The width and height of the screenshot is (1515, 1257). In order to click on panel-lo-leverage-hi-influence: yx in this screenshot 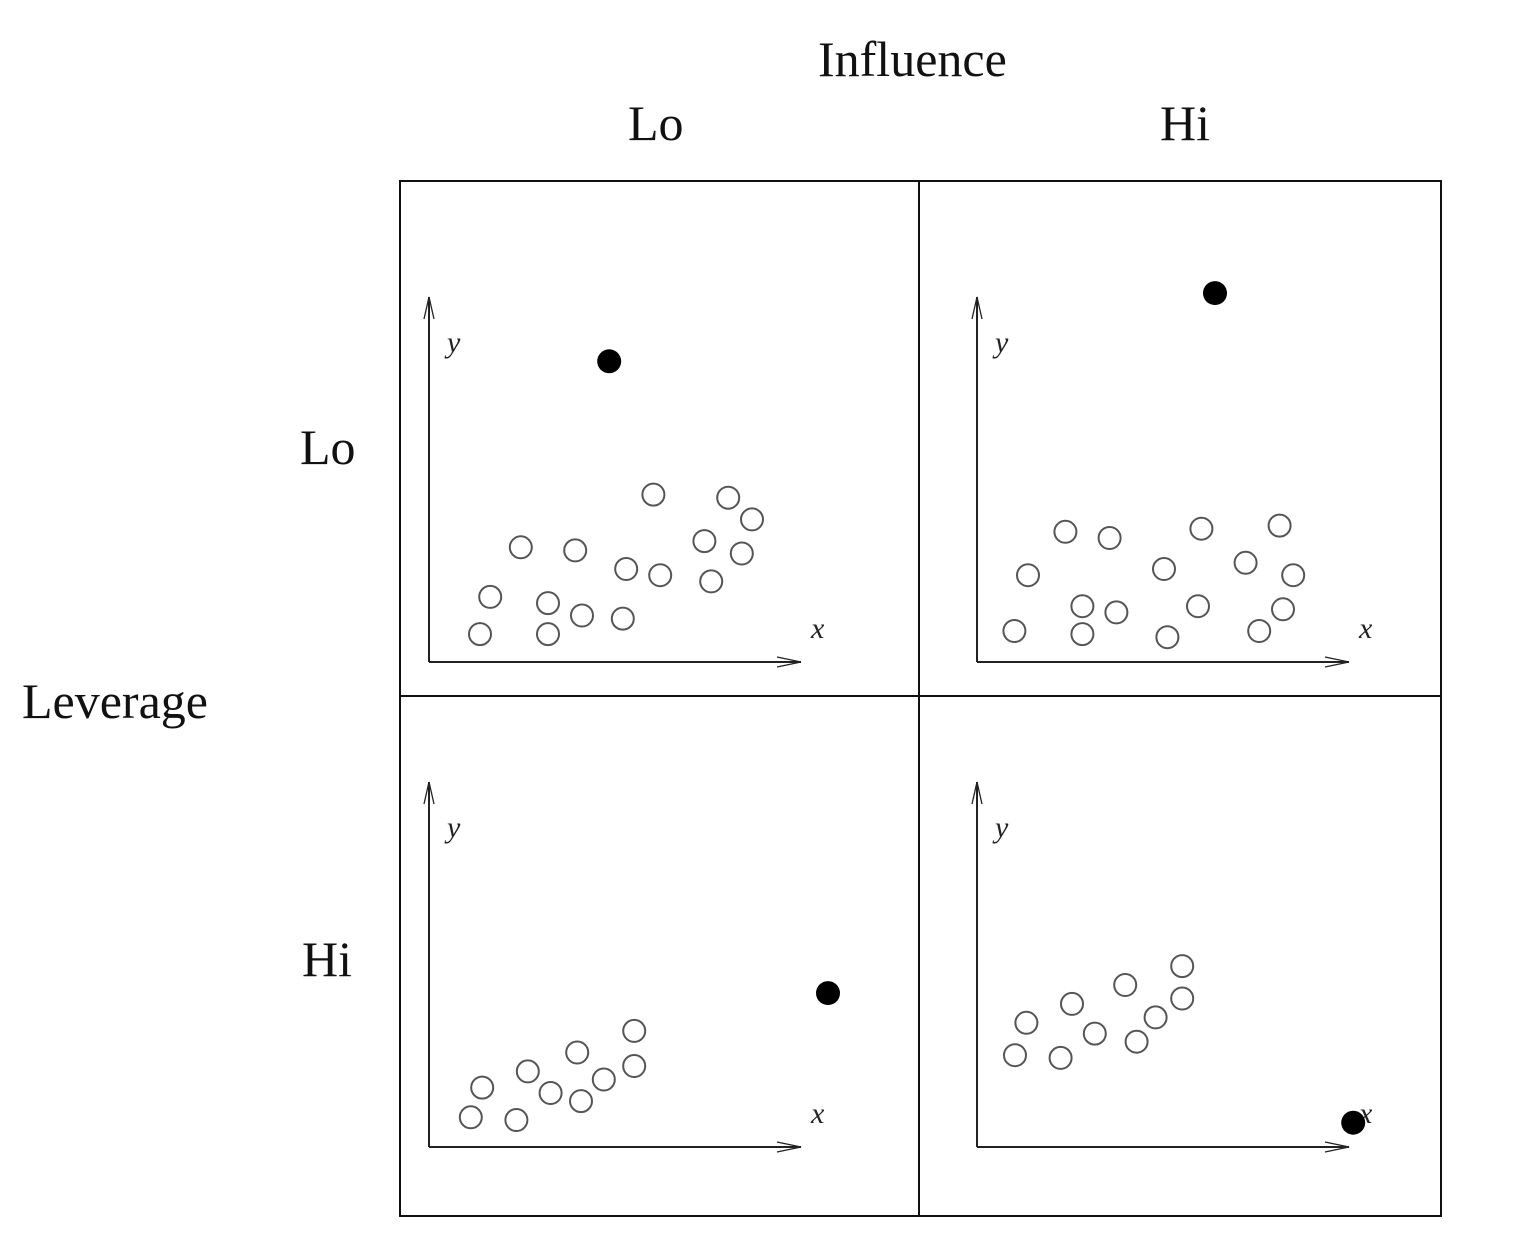, I will do `click(1172, 474)`.